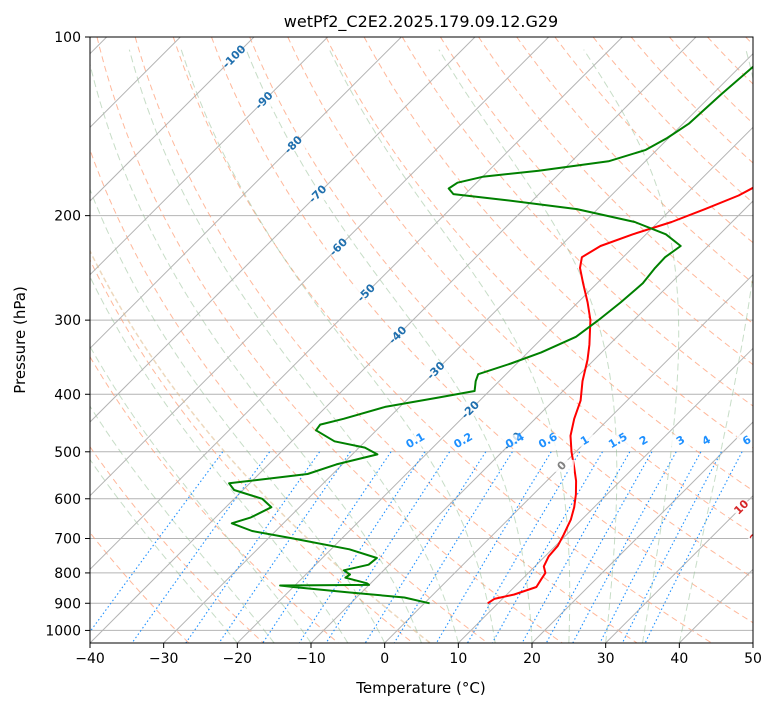 The height and width of the screenshot is (708, 775). What do you see at coordinates (772, 440) in the screenshot?
I see `mixing-ratio-label: 8` at bounding box center [772, 440].